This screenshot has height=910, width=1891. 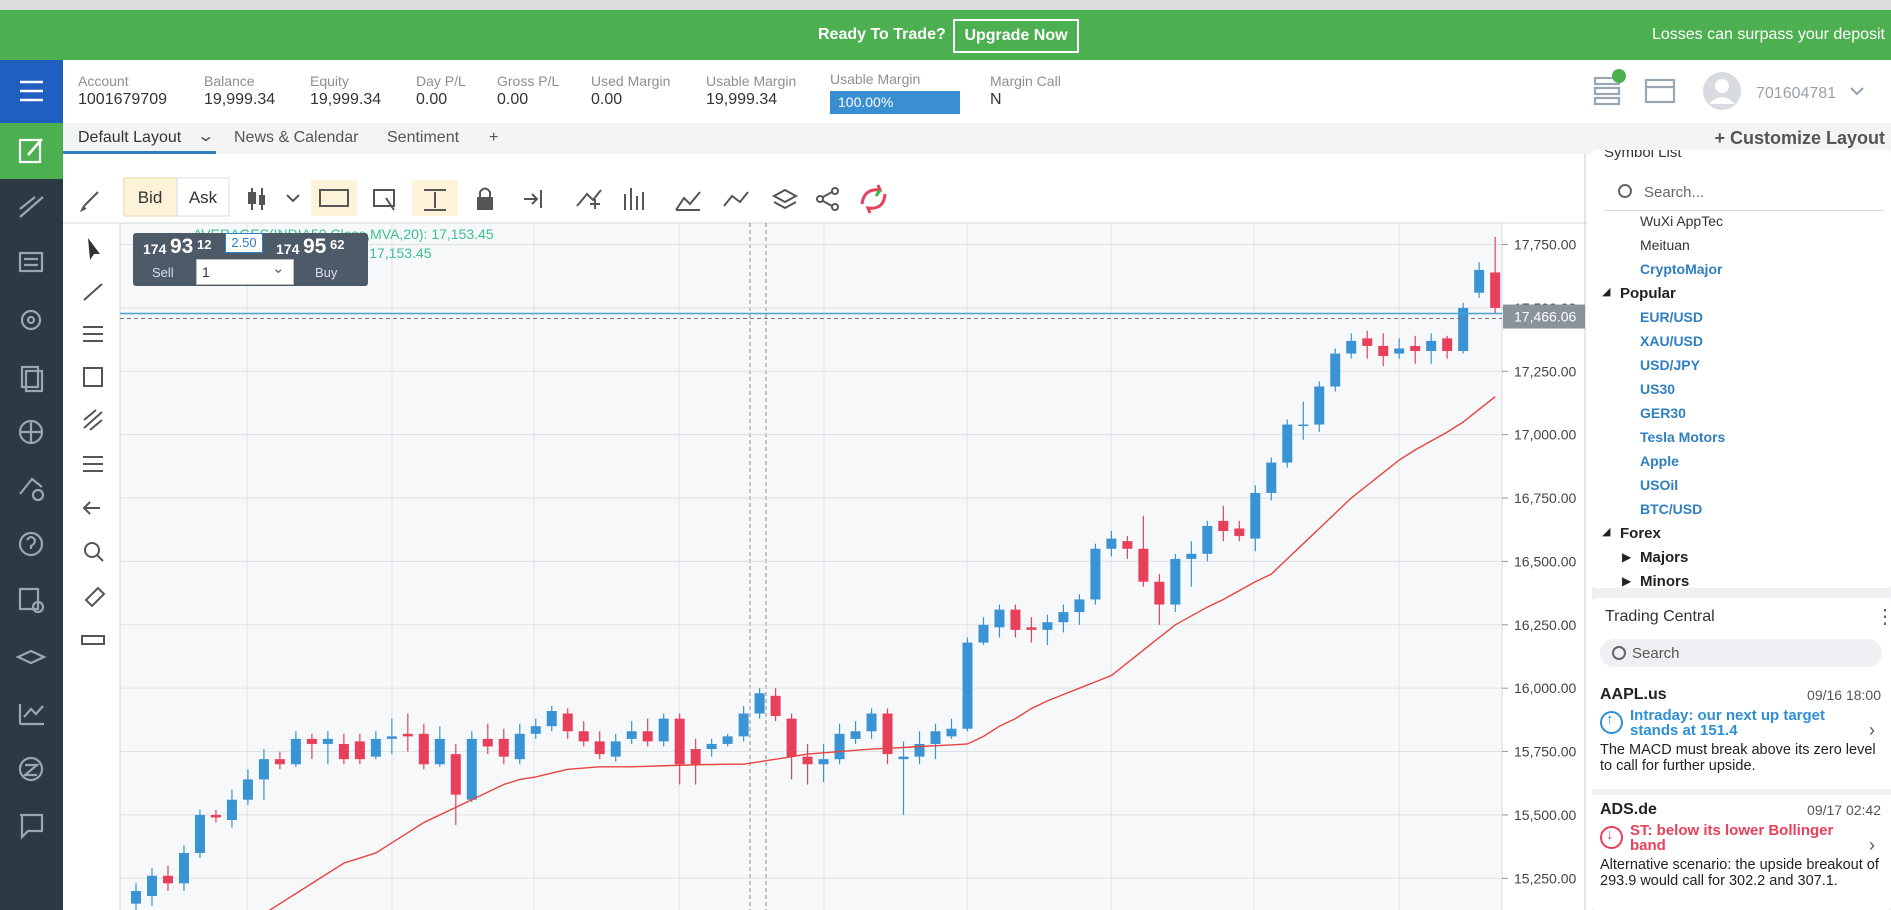 I want to click on top-strip, so click(x=945, y=5).